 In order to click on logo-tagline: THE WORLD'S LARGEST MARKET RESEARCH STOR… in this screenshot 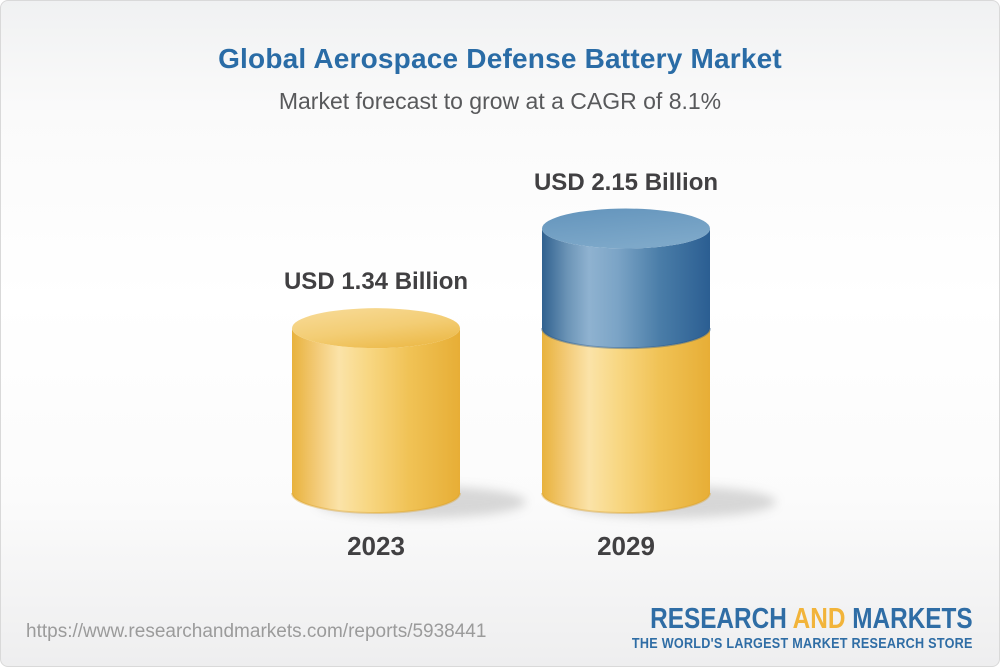, I will do `click(802, 644)`.